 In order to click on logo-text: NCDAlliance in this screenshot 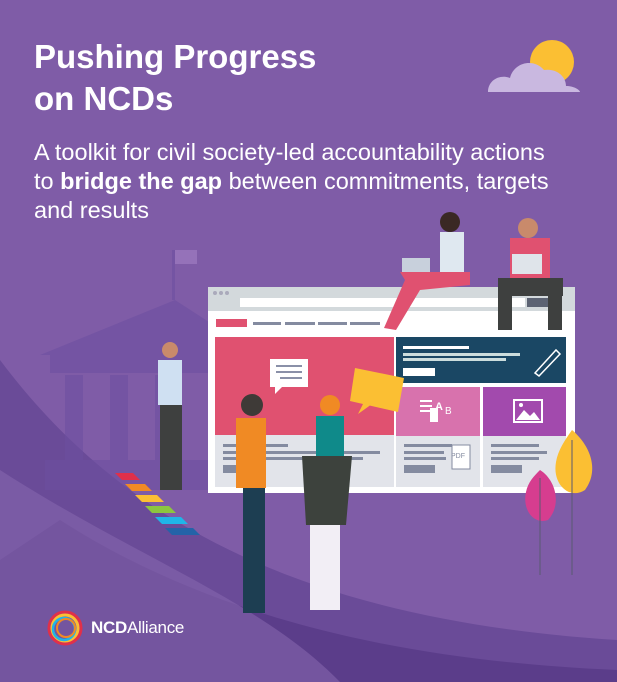, I will do `click(137, 628)`.